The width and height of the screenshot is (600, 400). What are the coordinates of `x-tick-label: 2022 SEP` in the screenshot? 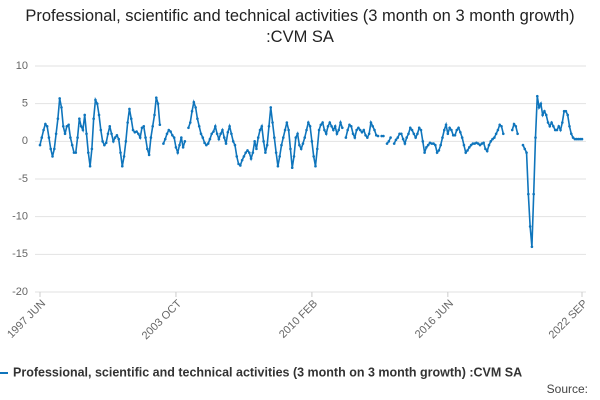 It's located at (569, 320).